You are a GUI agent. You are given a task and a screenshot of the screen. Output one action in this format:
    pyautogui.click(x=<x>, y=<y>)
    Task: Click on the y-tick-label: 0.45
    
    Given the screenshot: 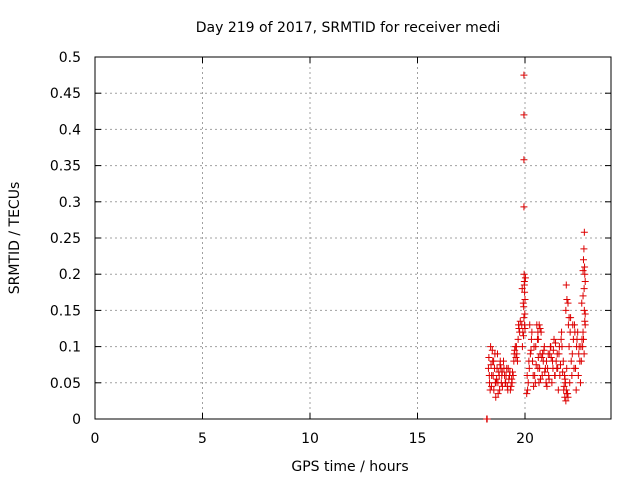 What is the action you would take?
    pyautogui.click(x=65, y=94)
    